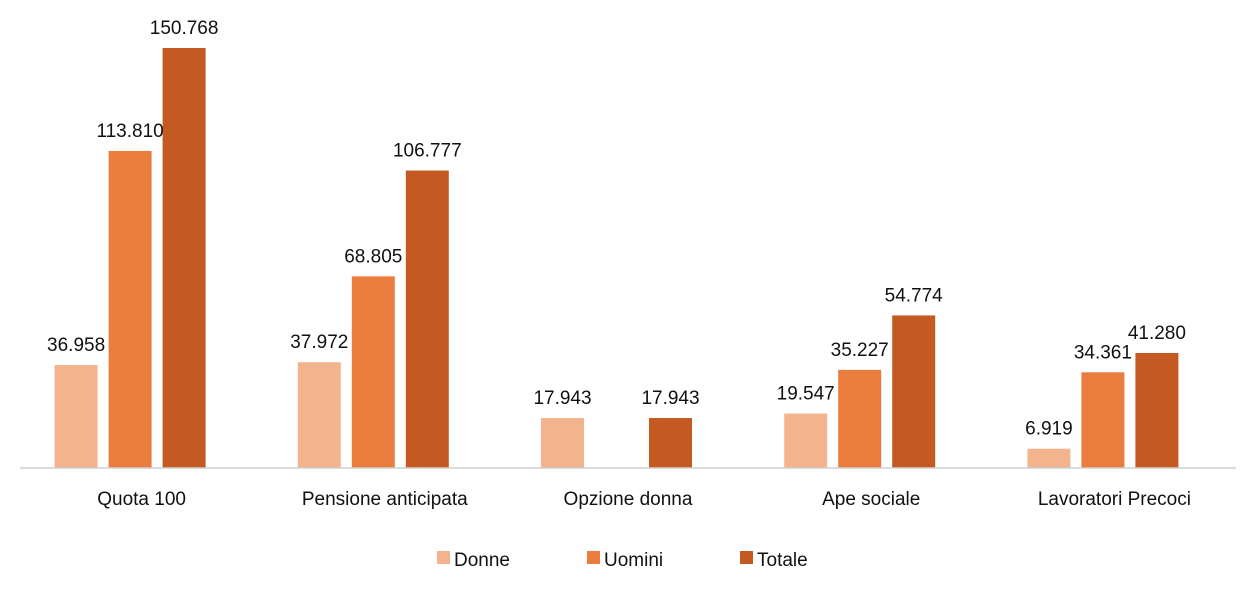 The height and width of the screenshot is (603, 1256). Describe the element at coordinates (141, 499) in the screenshot. I see `category-label-0: Quota 100` at that location.